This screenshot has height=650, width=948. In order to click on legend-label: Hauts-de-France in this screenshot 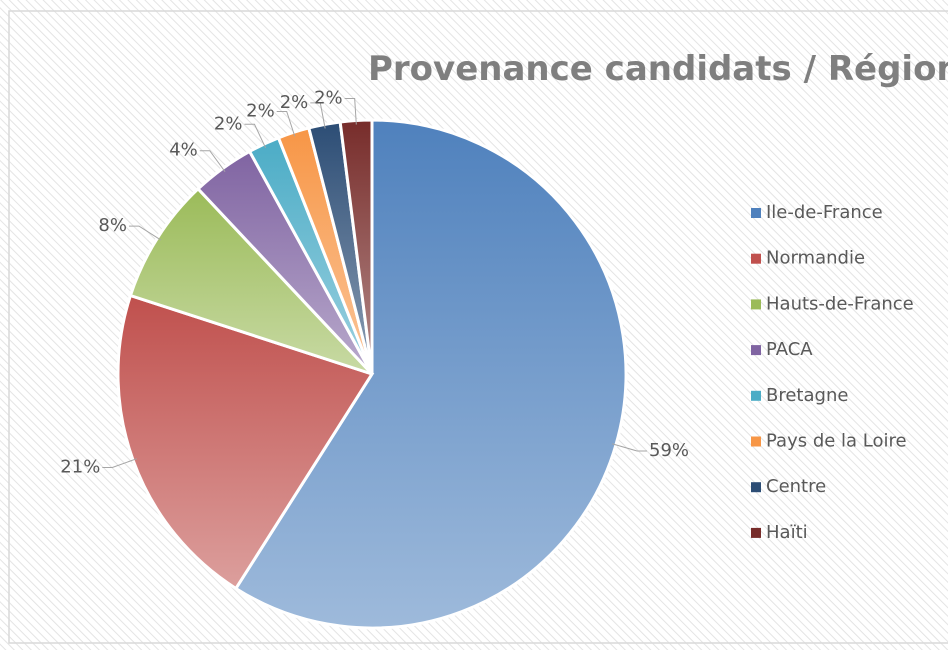, I will do `click(840, 303)`.